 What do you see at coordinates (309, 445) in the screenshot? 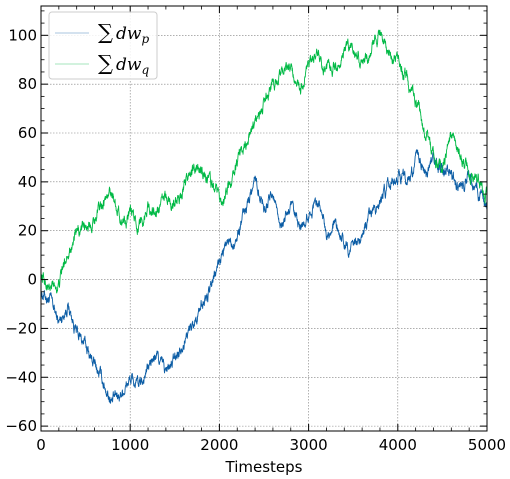
I see `x-tick-label: 3000` at bounding box center [309, 445].